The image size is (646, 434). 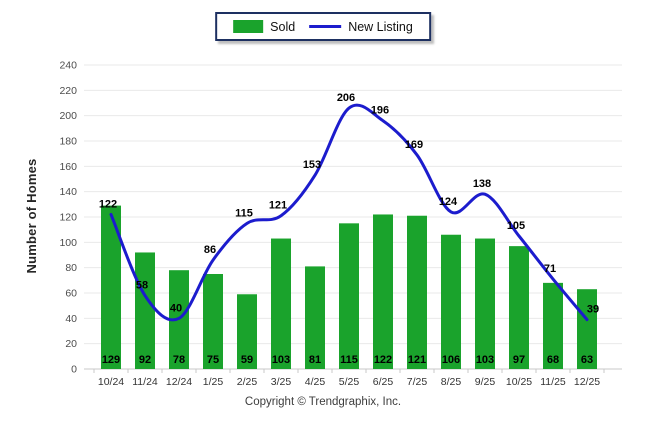 I want to click on new-listing-line-icon, so click(x=325, y=26).